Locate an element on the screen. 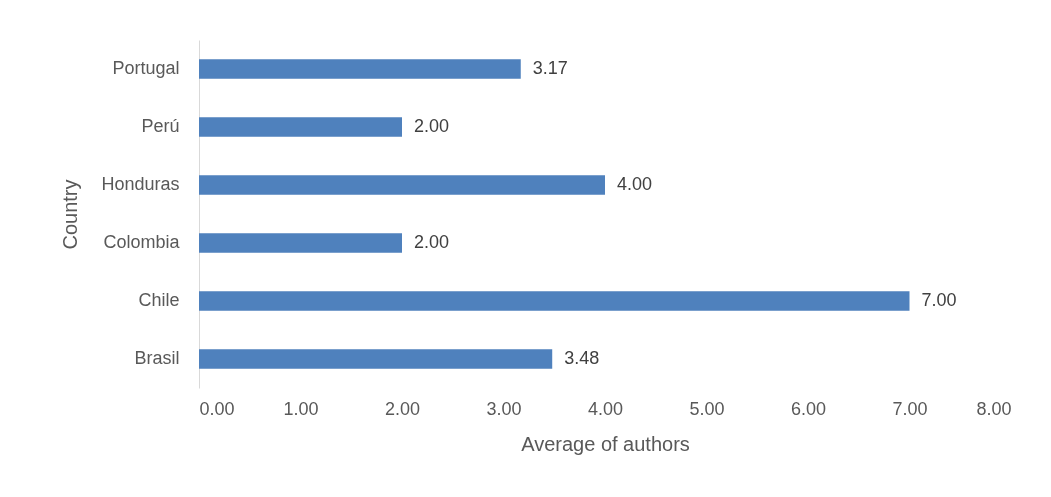 This screenshot has height=497, width=1051. data-label: 3.48 is located at coordinates (582, 358).